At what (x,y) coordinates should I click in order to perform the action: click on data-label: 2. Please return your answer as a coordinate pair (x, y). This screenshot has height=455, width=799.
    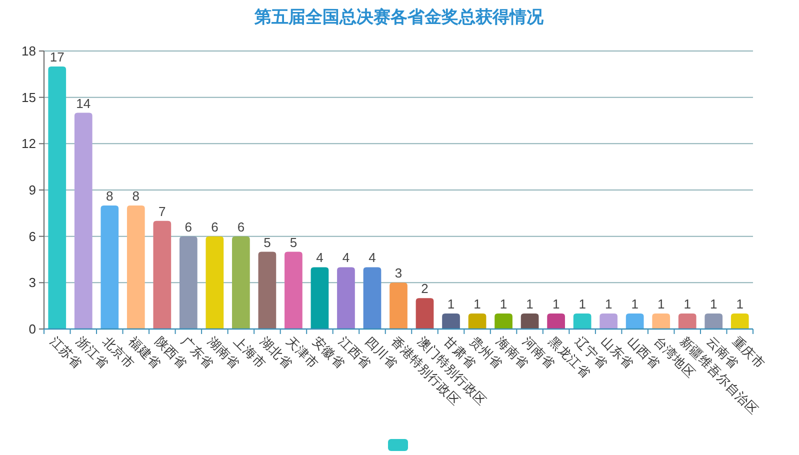
    Looking at the image, I should click on (424, 288).